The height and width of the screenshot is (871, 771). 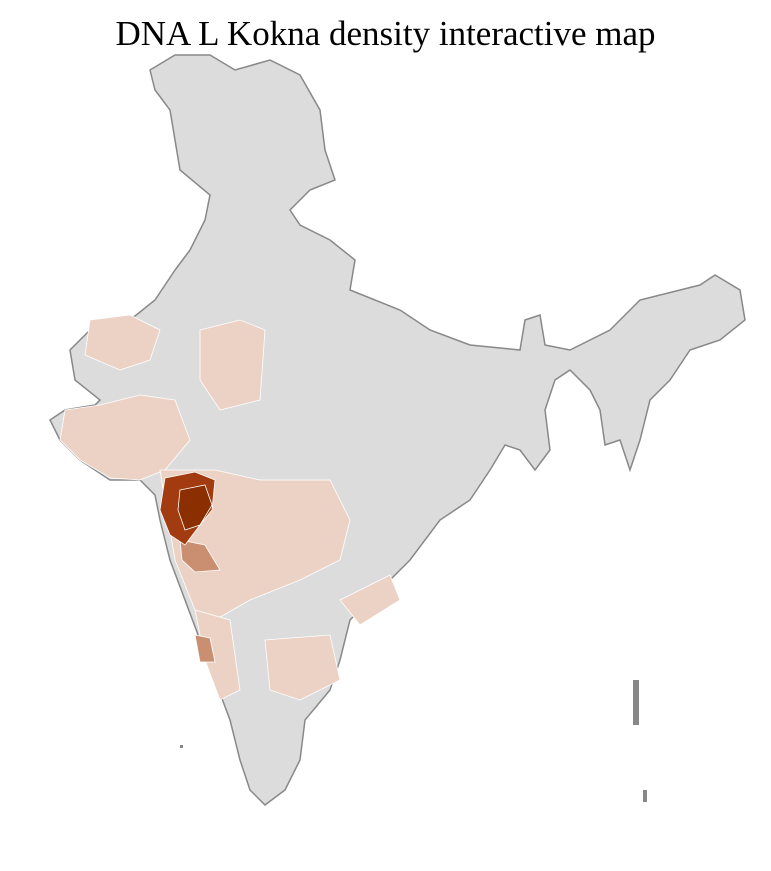 What do you see at coordinates (122, 342) in the screenshot?
I see `region-rajasthan-west` at bounding box center [122, 342].